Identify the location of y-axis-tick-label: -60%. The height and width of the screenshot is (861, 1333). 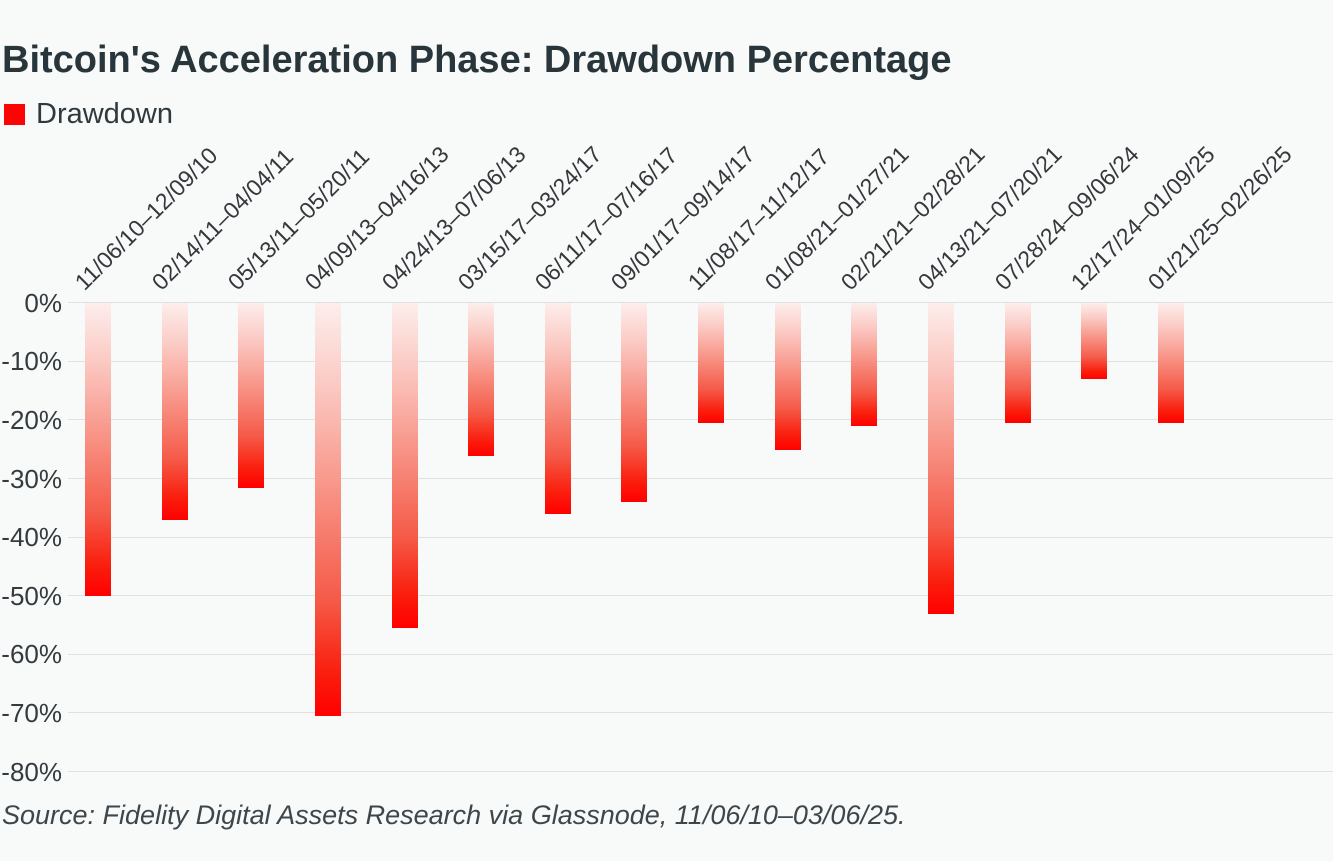
(31, 654).